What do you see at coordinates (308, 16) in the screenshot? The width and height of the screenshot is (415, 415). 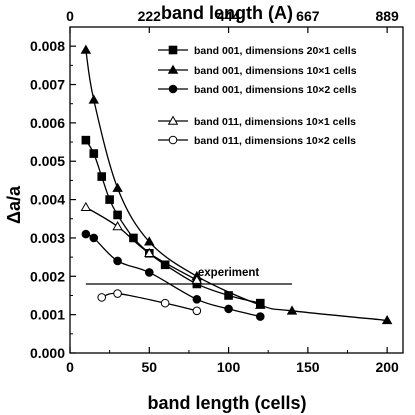 I see `top-x-tick-label: 667` at bounding box center [308, 16].